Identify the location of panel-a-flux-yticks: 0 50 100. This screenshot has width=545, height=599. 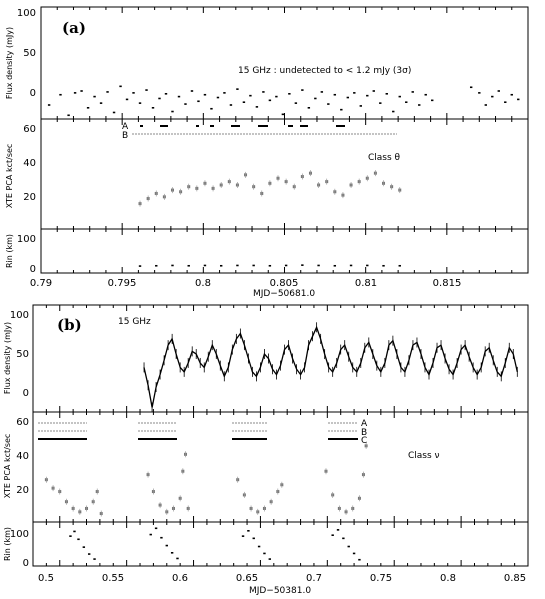
(26, 53).